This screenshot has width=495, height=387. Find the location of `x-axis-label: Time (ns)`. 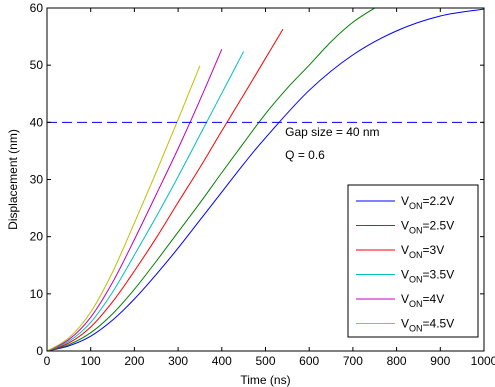

x-axis-label: Time (ns) is located at coordinates (265, 380).